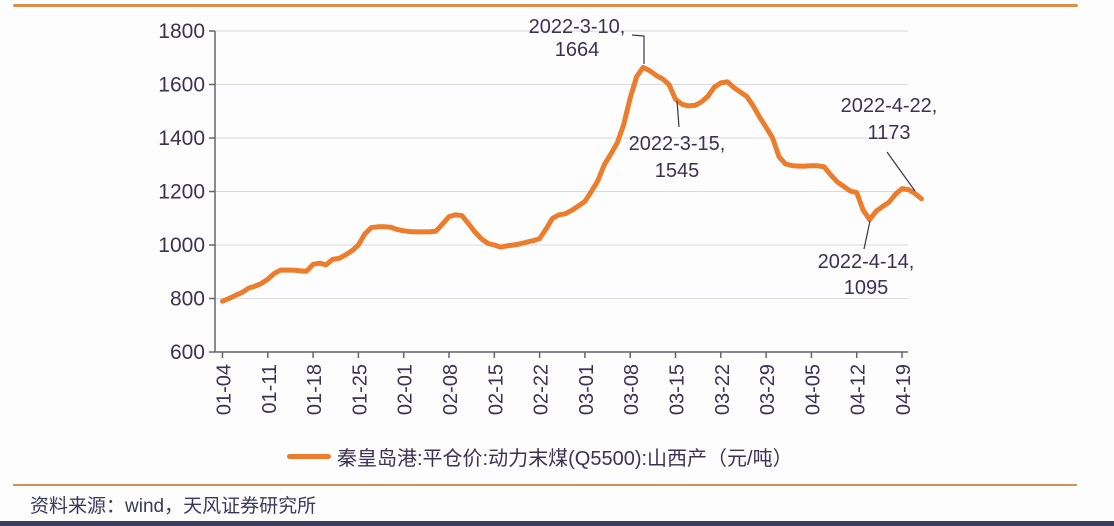 Image resolution: width=1114 pixels, height=526 pixels. What do you see at coordinates (557, 523) in the screenshot?
I see `bottom-border-bar` at bounding box center [557, 523].